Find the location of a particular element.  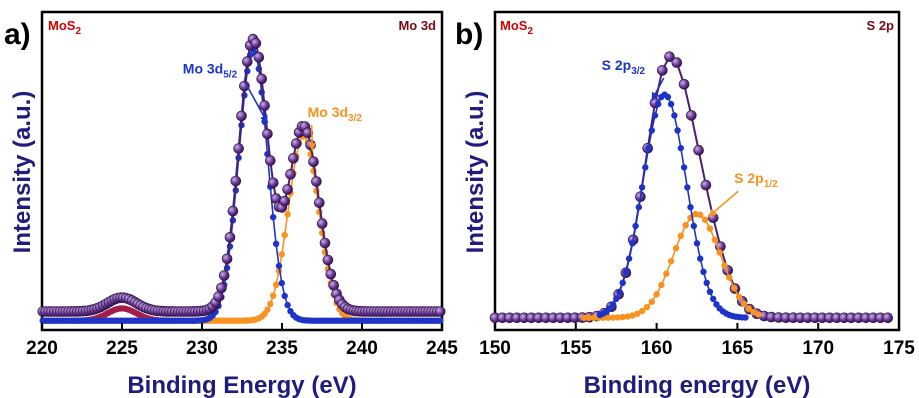

x-tick-label: 170 is located at coordinates (818, 348).